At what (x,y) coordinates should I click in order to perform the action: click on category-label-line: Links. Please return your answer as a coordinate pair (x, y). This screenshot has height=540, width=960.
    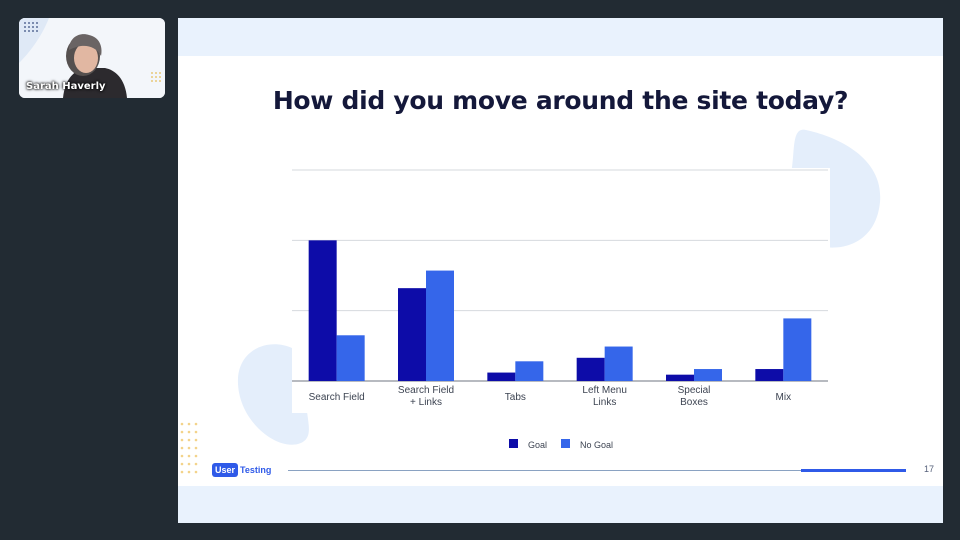
    Looking at the image, I should click on (604, 402).